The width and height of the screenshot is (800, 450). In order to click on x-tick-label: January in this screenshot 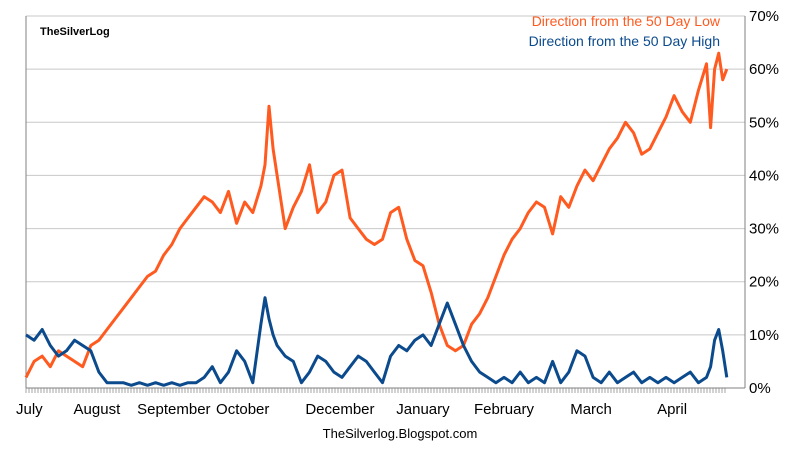, I will do `click(423, 409)`.